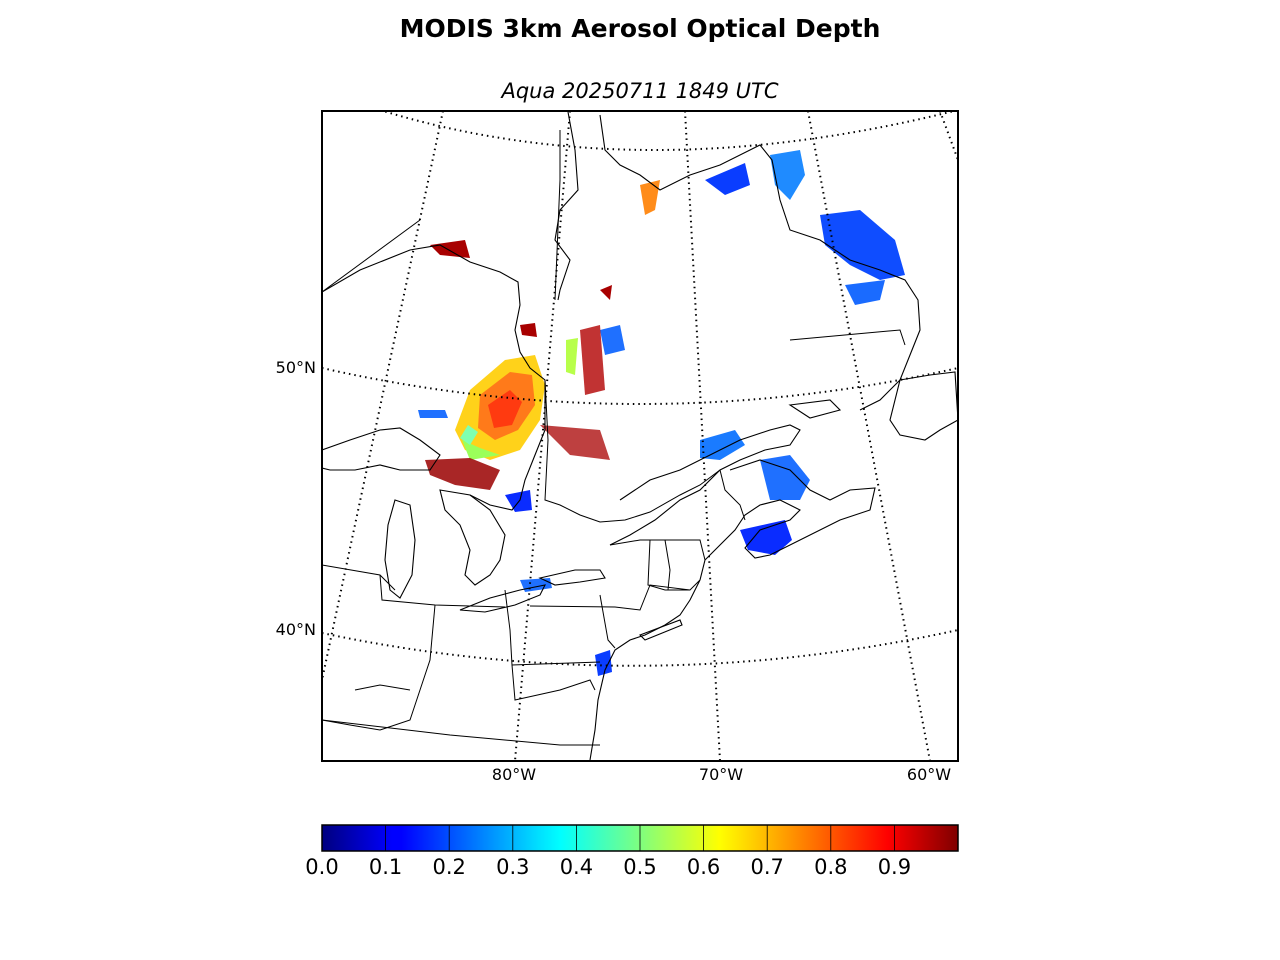 The image size is (1280, 960). I want to click on colorbar-tick-label: 0.6, so click(703, 867).